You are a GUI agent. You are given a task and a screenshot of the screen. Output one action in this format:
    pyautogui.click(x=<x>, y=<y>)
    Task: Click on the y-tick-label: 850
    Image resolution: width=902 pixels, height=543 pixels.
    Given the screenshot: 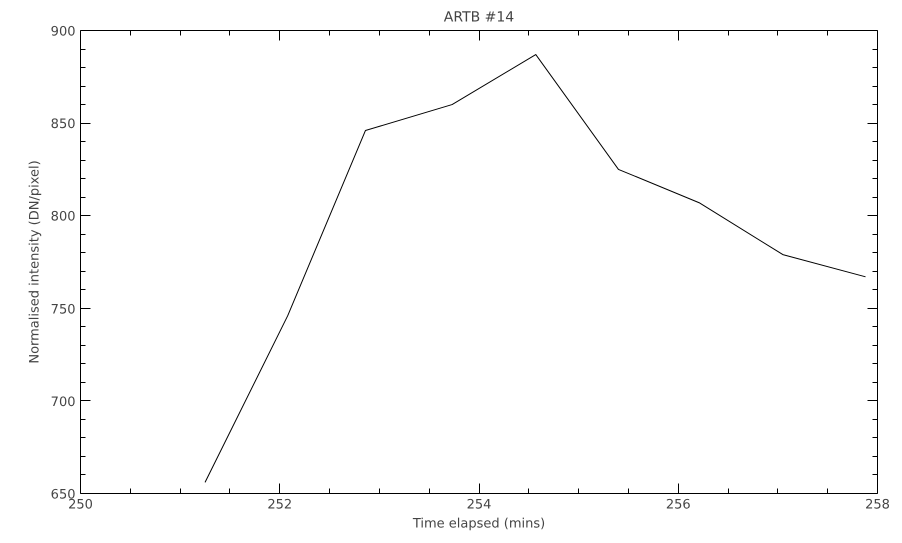 What is the action you would take?
    pyautogui.click(x=63, y=124)
    